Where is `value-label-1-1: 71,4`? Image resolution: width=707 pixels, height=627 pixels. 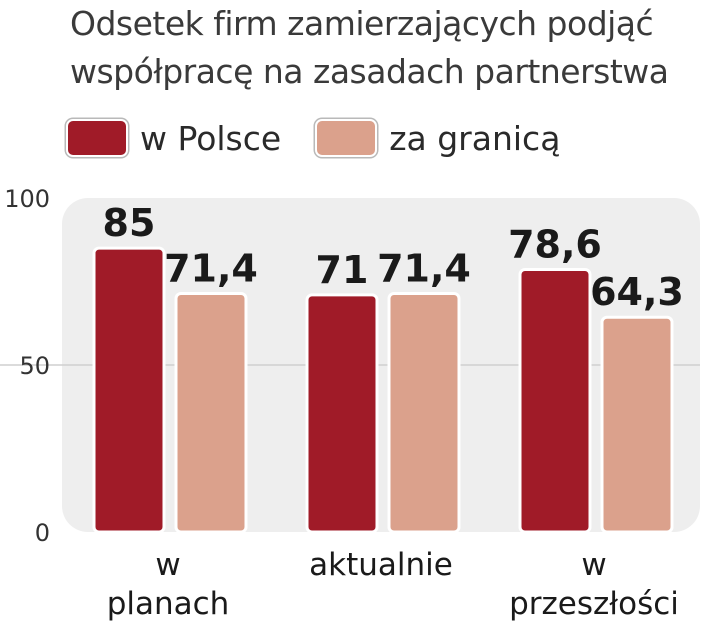 value-label-1-1: 71,4 is located at coordinates (424, 269).